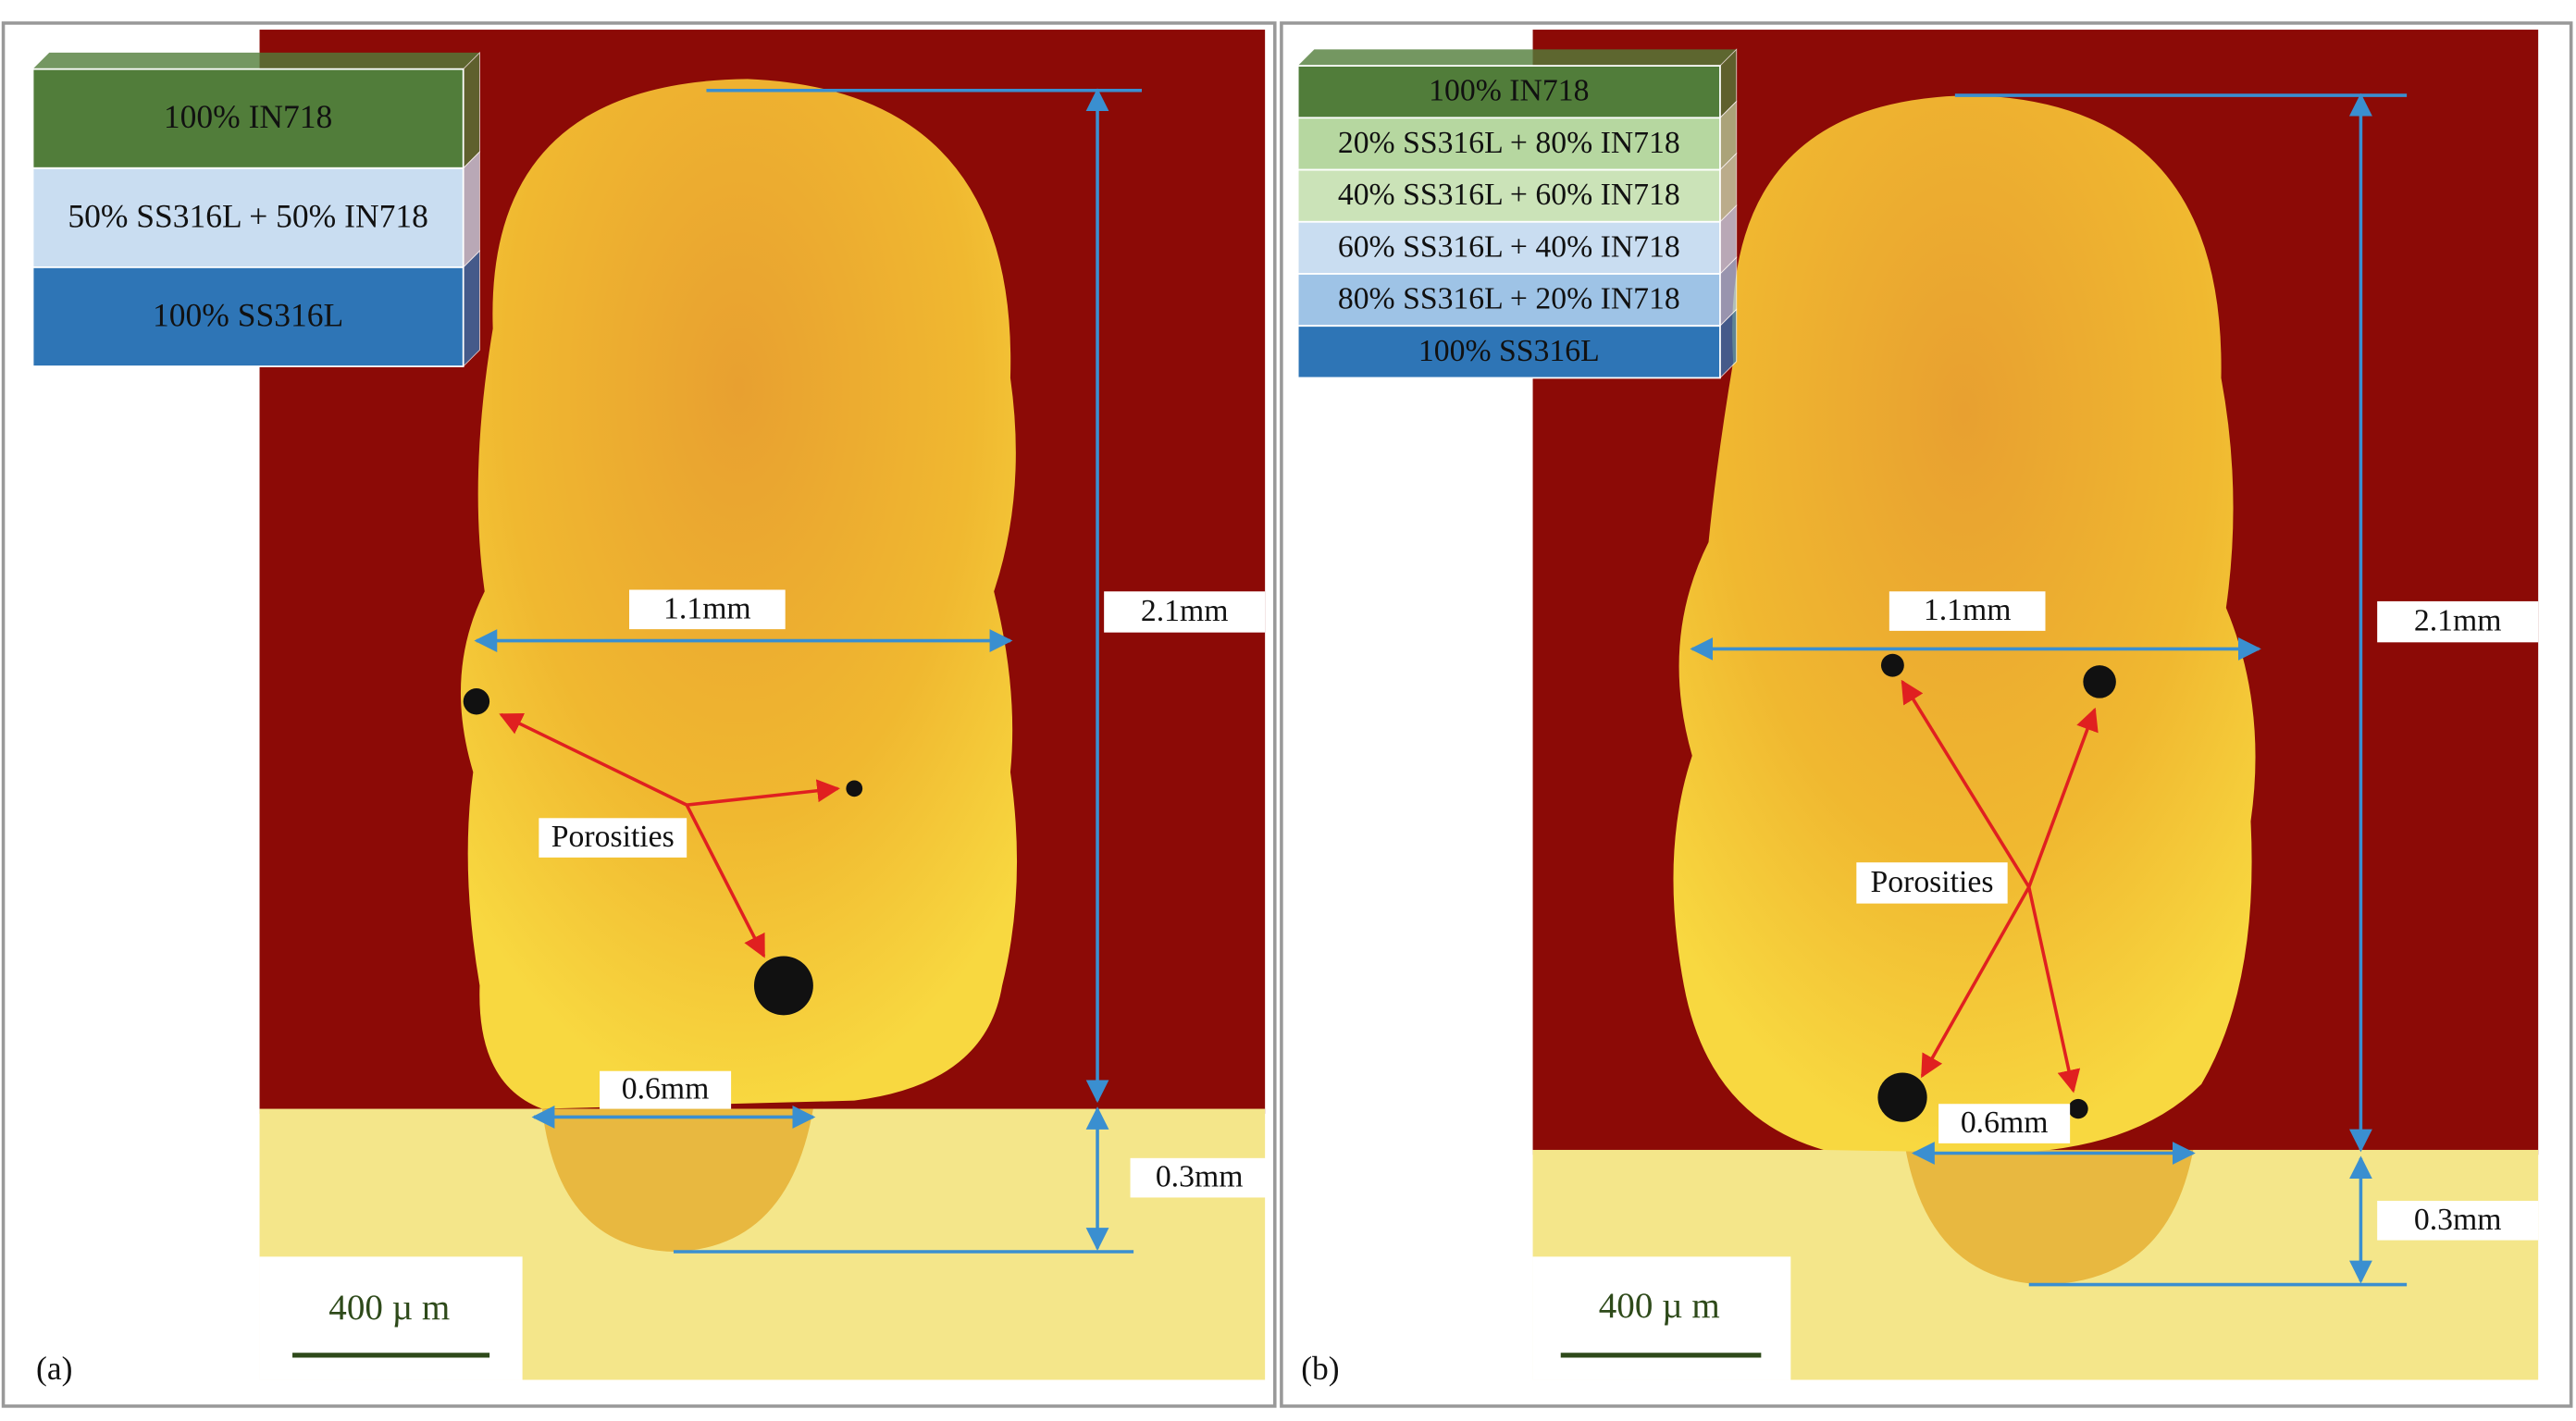 The image size is (2576, 1421). I want to click on panel-label: (a), so click(54, 1369).